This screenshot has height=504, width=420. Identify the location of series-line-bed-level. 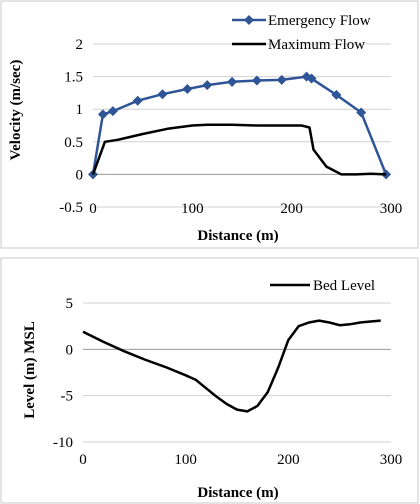
(231, 366).